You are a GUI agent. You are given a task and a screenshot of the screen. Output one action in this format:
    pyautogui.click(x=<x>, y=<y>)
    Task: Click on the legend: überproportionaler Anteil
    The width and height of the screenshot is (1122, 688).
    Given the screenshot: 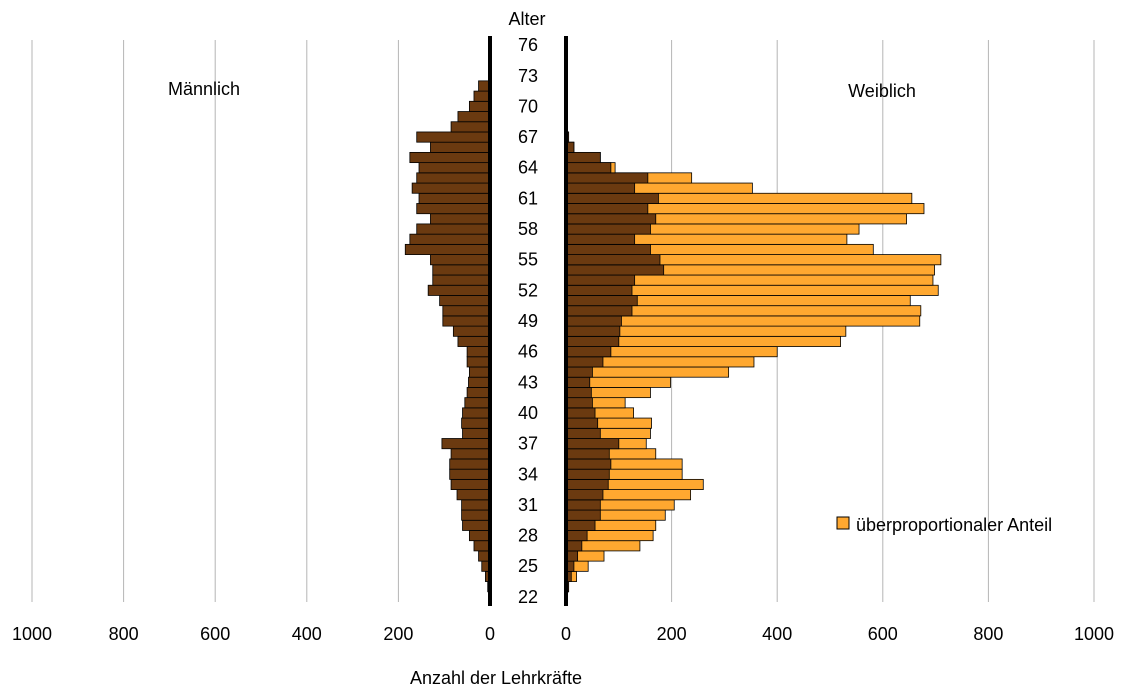 What is the action you would take?
    pyautogui.click(x=944, y=525)
    